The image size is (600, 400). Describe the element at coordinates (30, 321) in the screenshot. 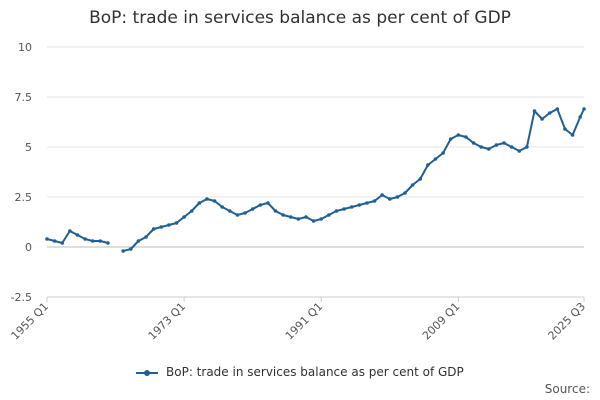

I see `x-tick-label: 1955 Q1` at that location.